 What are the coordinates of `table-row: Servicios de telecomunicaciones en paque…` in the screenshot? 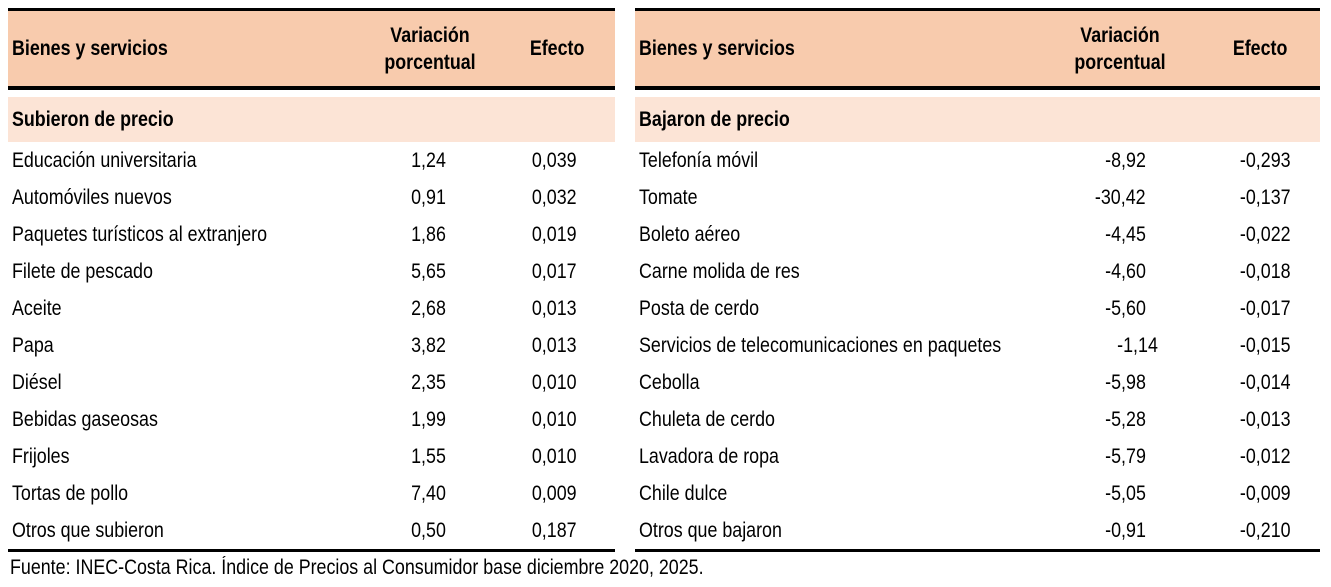 It's located at (977, 345).